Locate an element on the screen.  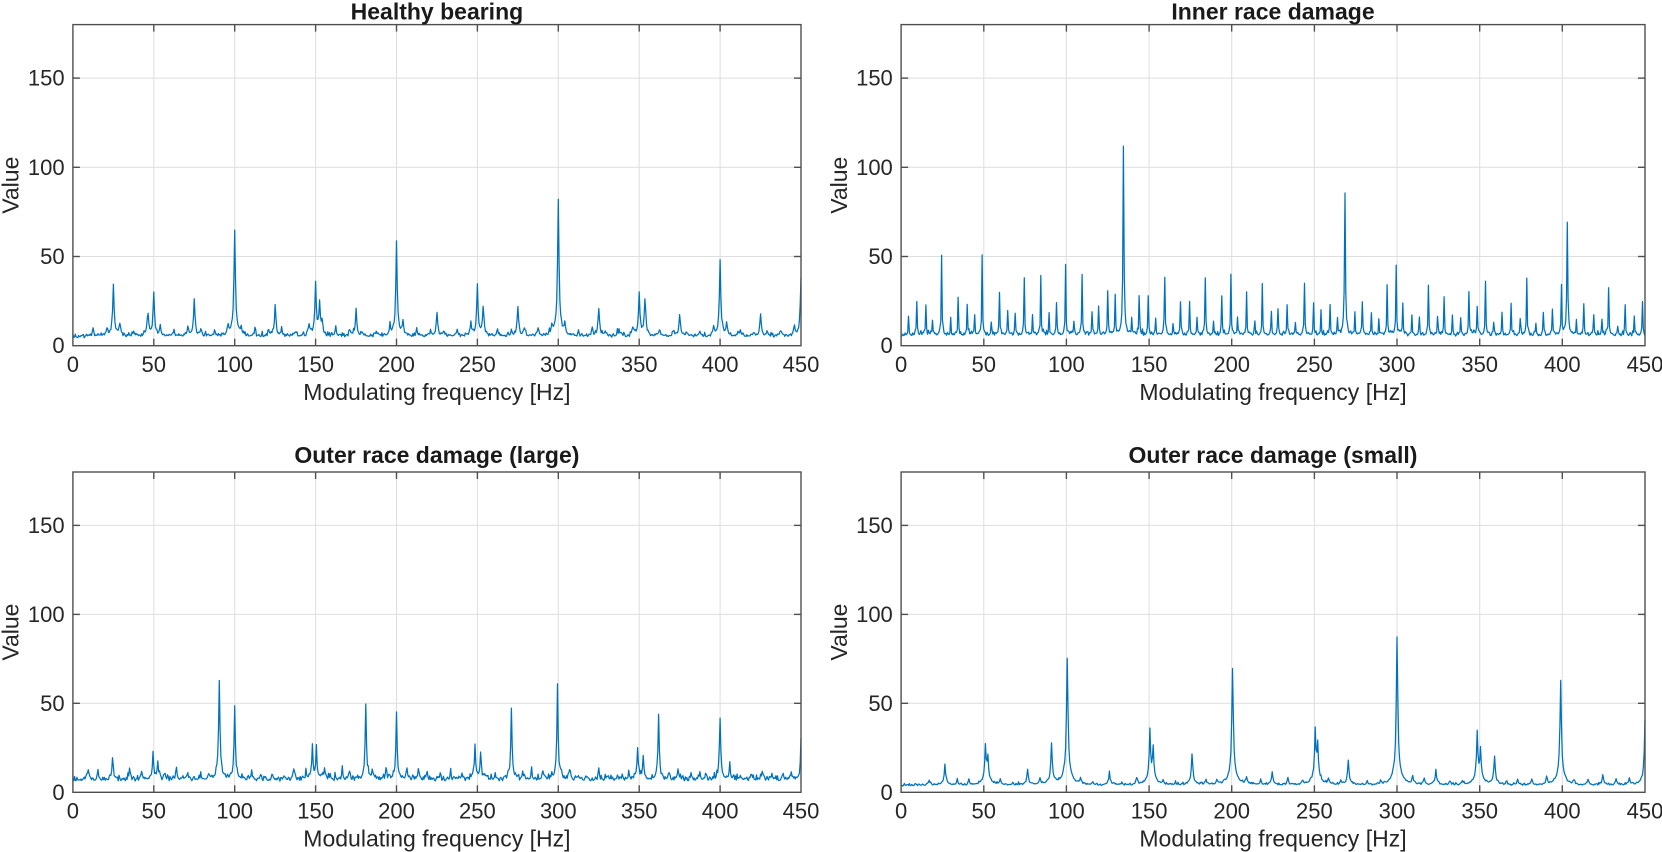
svg-text: Healthy bearing is located at coordinates (437, 12).